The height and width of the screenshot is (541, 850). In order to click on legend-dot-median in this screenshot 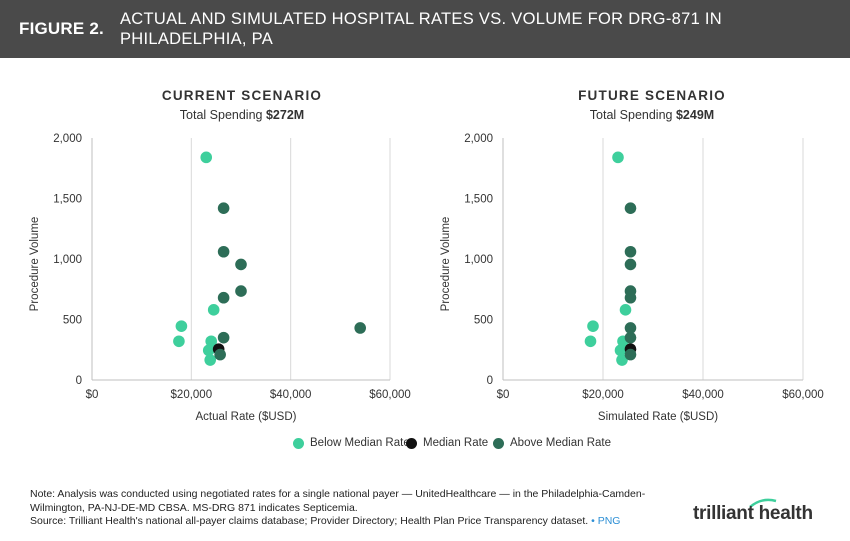, I will do `click(411, 443)`.